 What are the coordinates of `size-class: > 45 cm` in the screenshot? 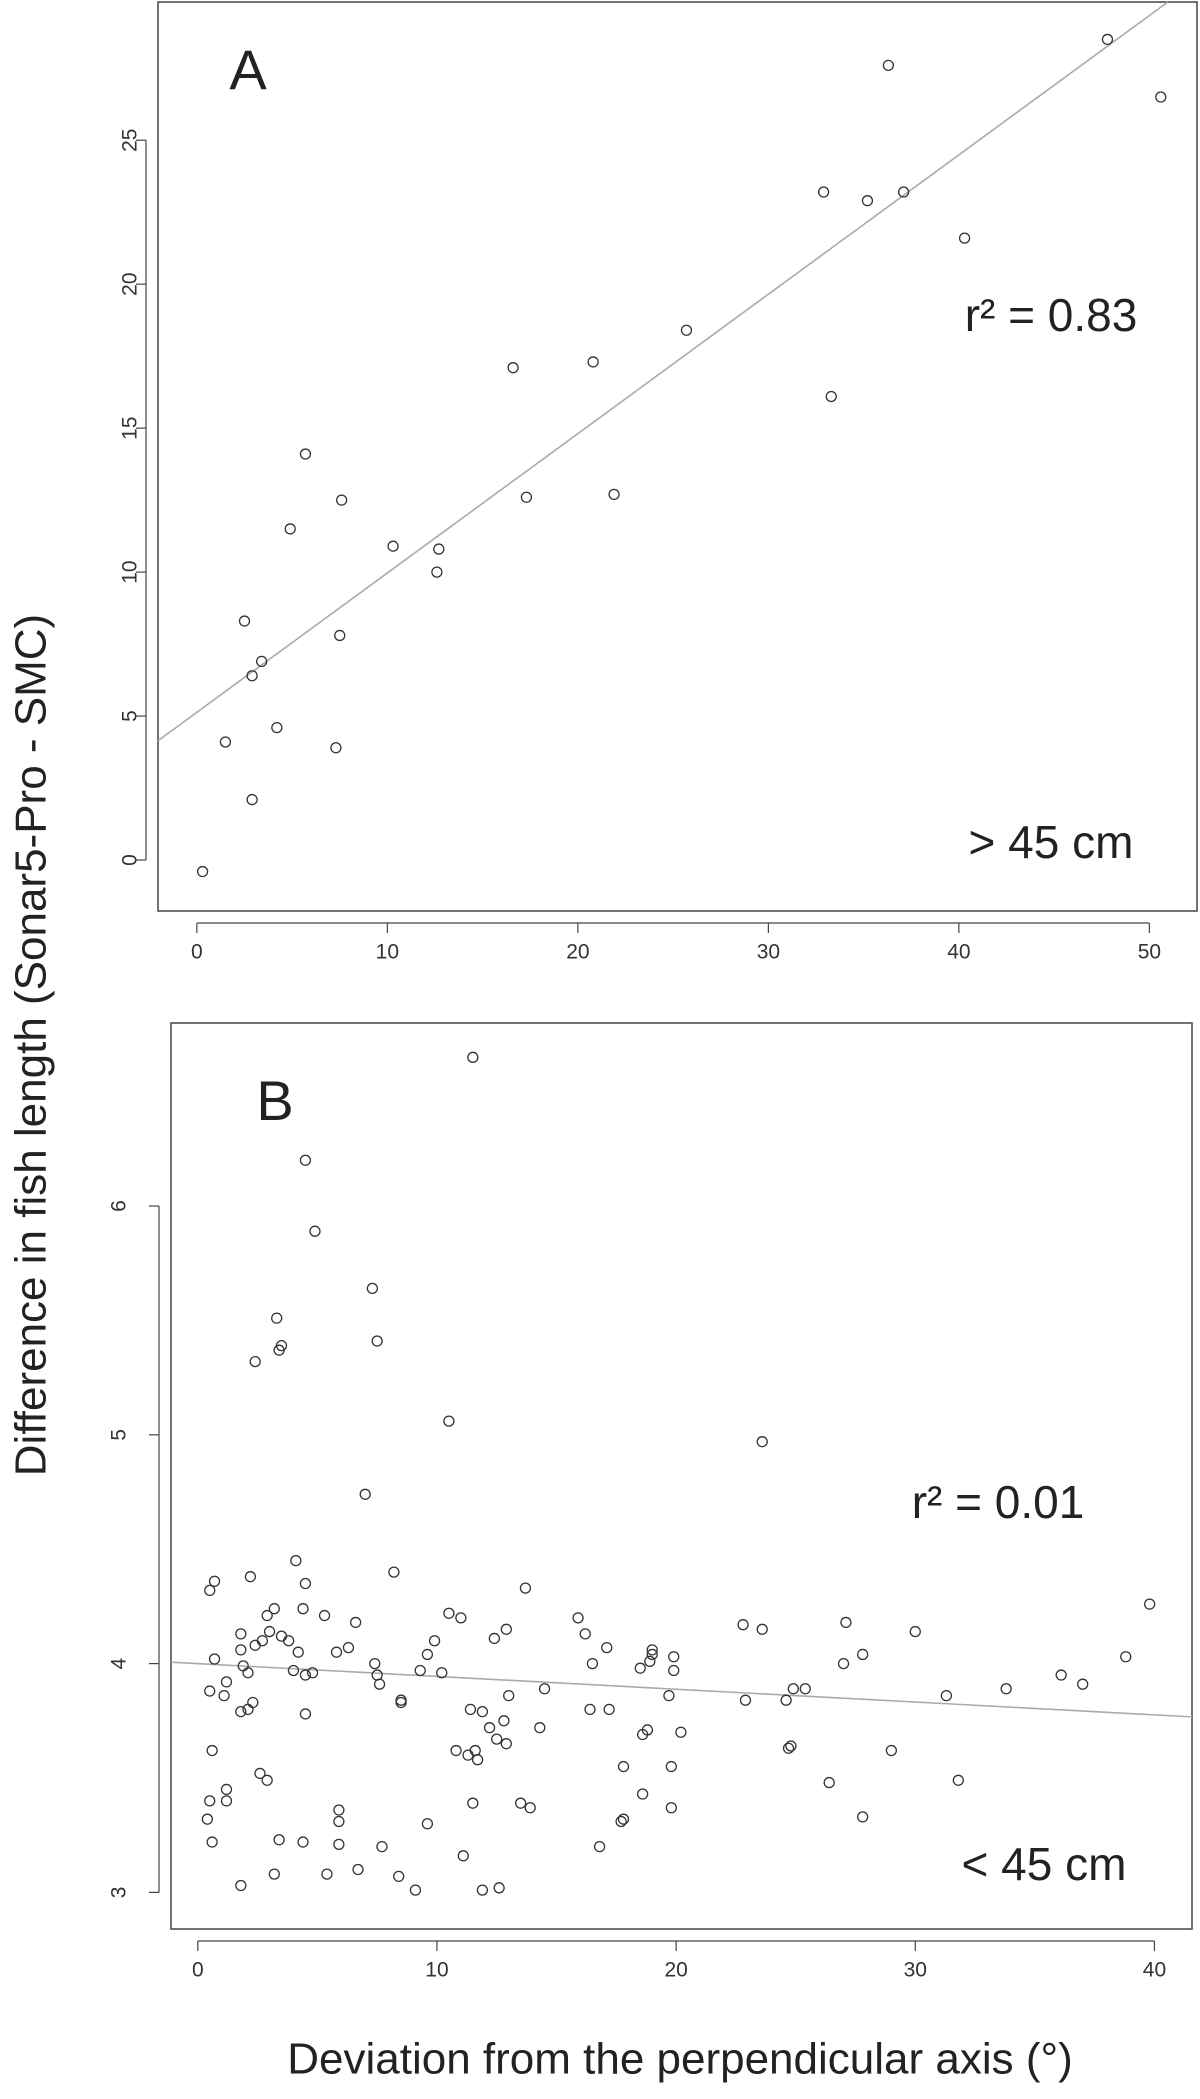 It's located at (1051, 842).